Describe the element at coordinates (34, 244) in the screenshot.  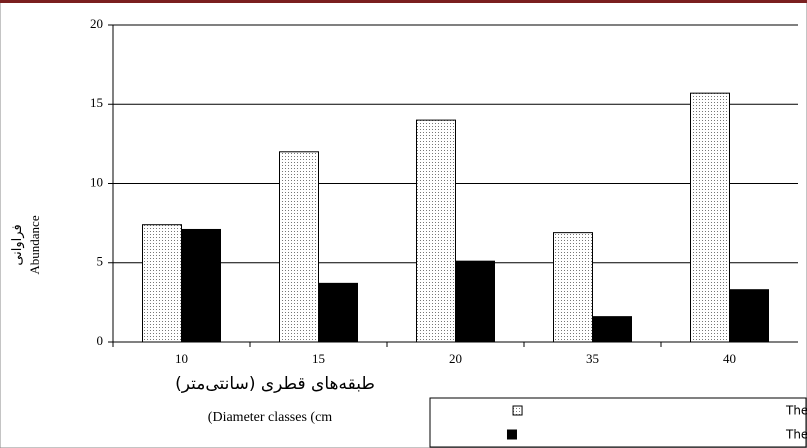
I see `y-label: Abundance` at that location.